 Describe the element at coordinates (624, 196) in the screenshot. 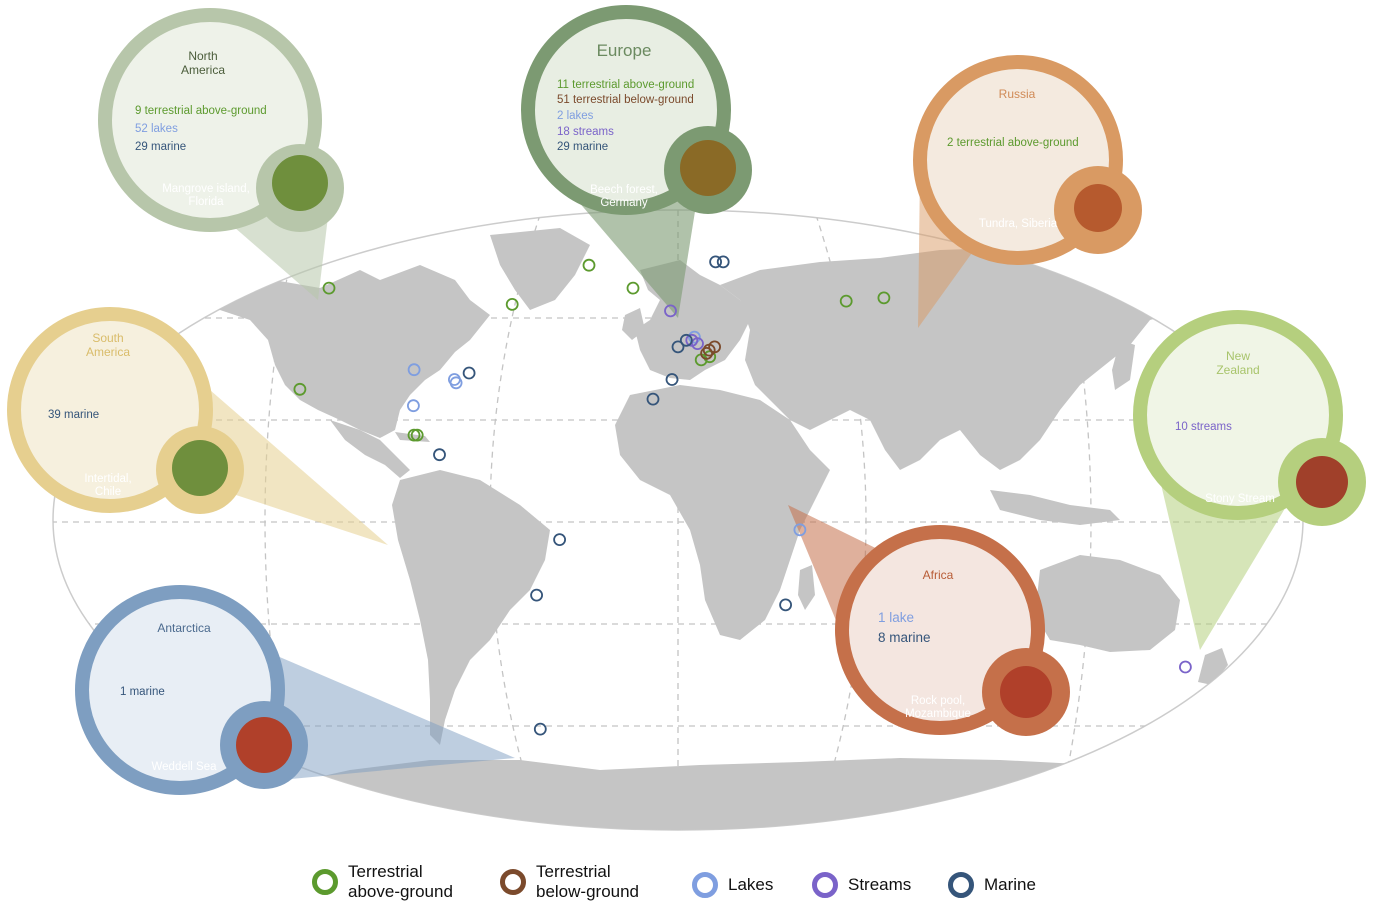

I see `site-name: Beech forest, Germany` at that location.